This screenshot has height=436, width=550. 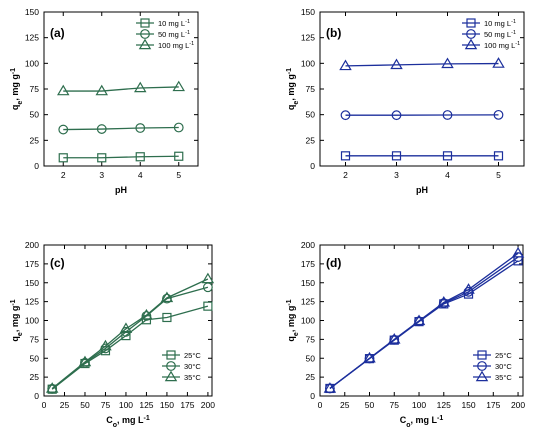 I want to click on x-tick-label: 5, so click(x=178, y=175).